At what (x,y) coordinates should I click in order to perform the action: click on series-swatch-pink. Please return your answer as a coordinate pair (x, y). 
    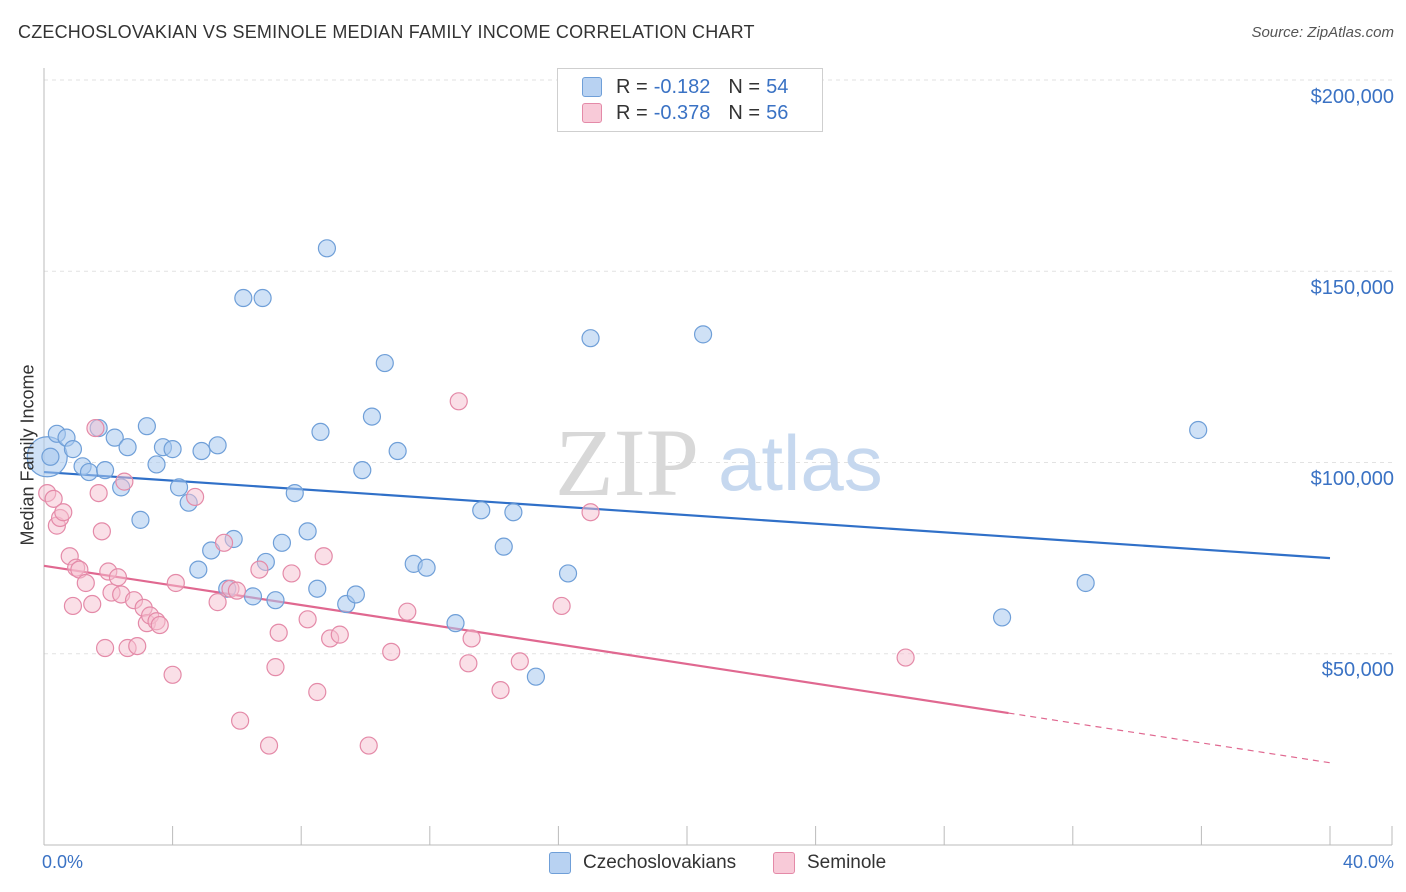
    Looking at the image, I should click on (784, 863).